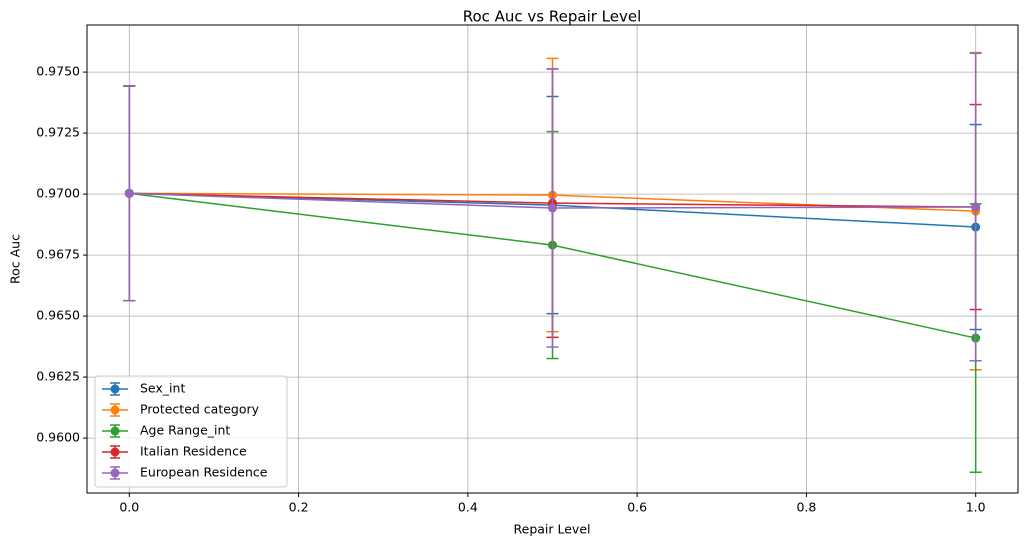 This screenshot has height=547, width=1027. I want to click on x-axis-label: Repair Level, so click(552, 529).